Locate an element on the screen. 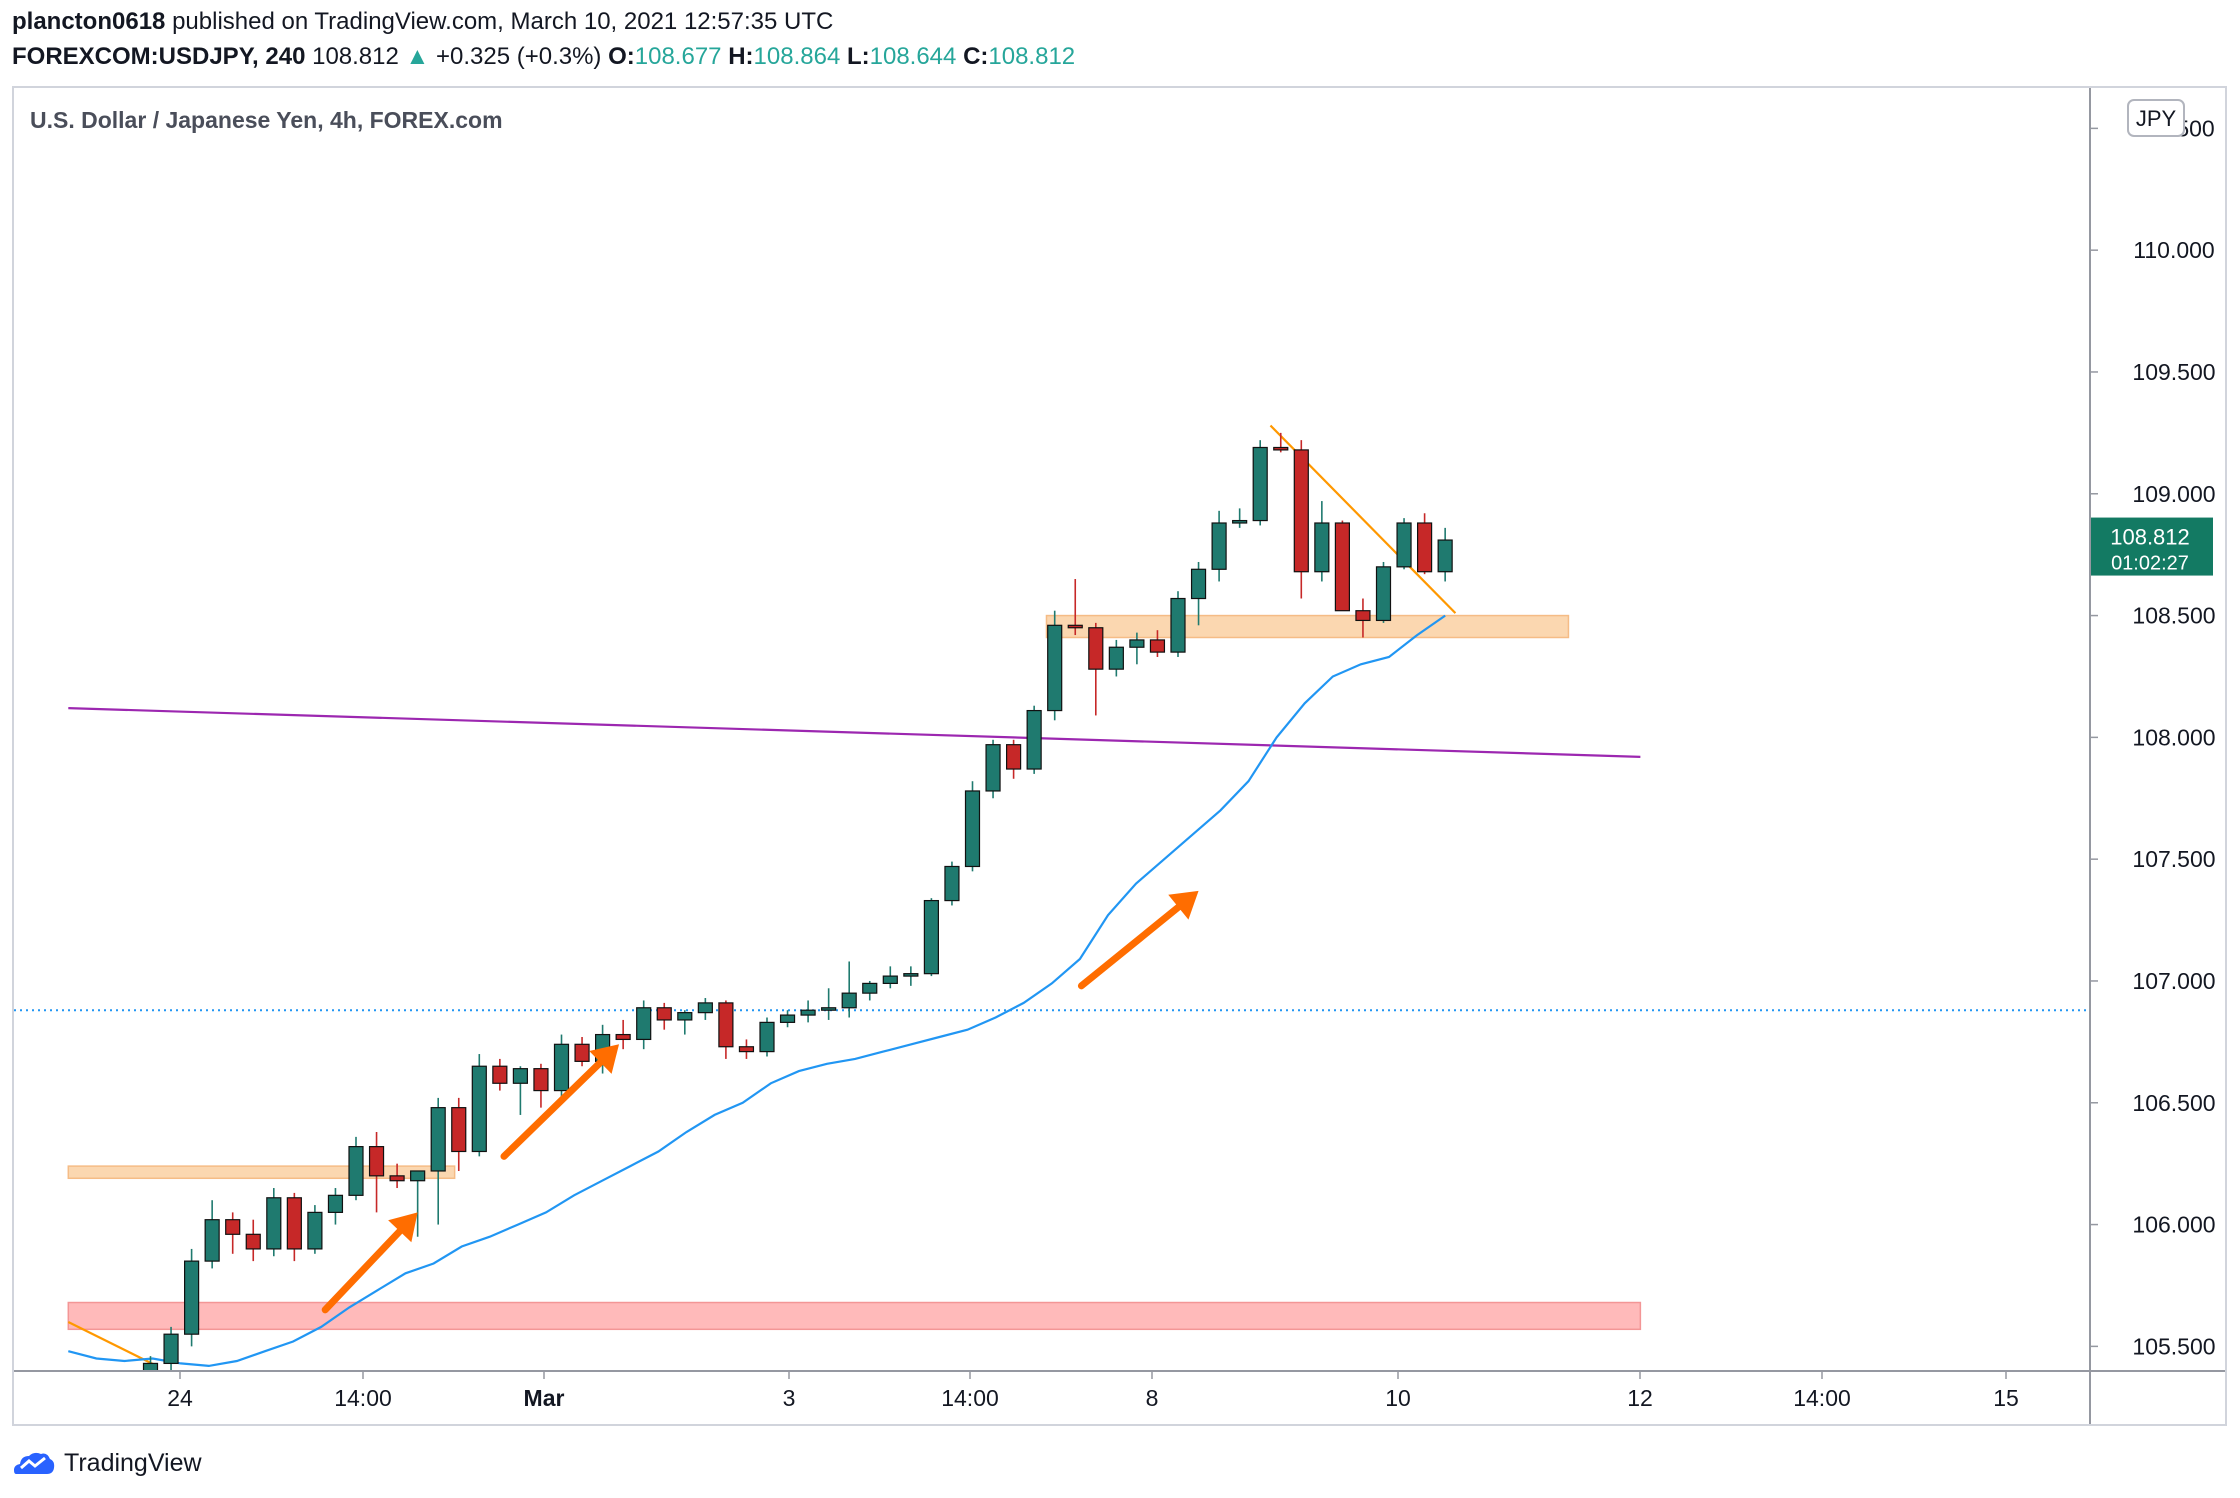 The height and width of the screenshot is (1498, 2240). close-value: 108.812 is located at coordinates (1032, 56).